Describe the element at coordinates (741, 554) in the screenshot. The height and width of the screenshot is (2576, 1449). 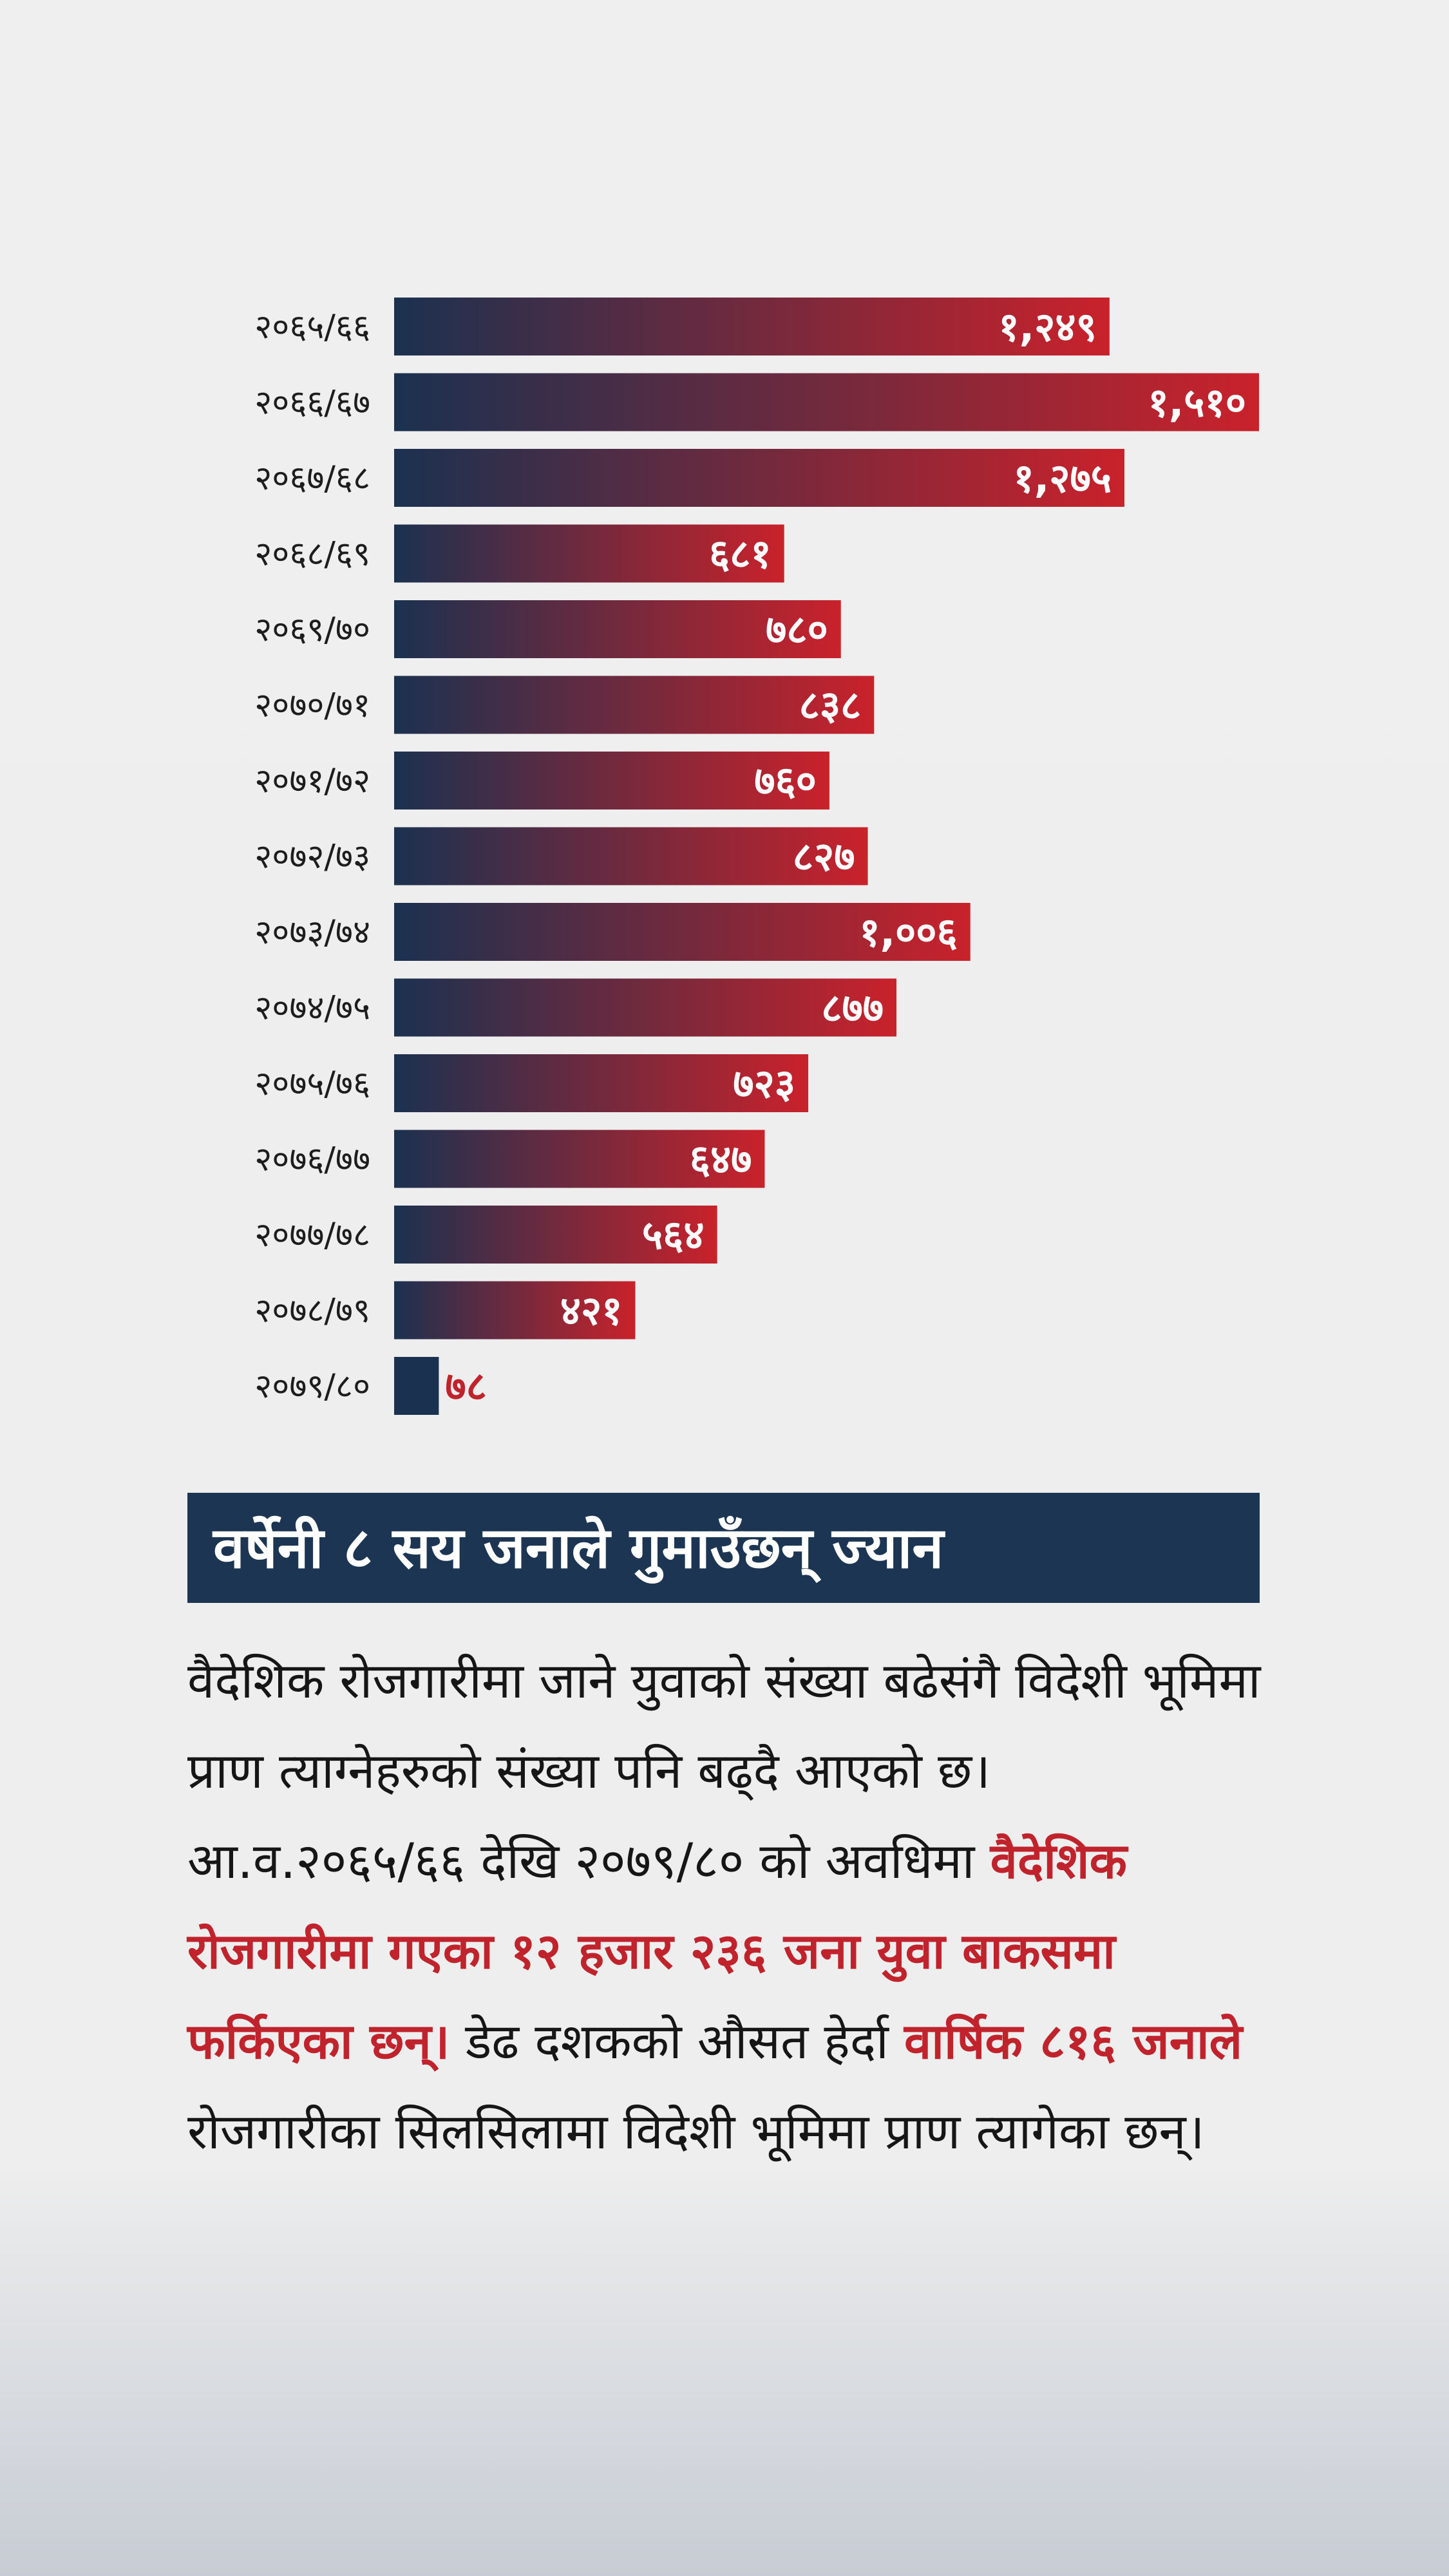
I see `value-label: ६८१` at that location.